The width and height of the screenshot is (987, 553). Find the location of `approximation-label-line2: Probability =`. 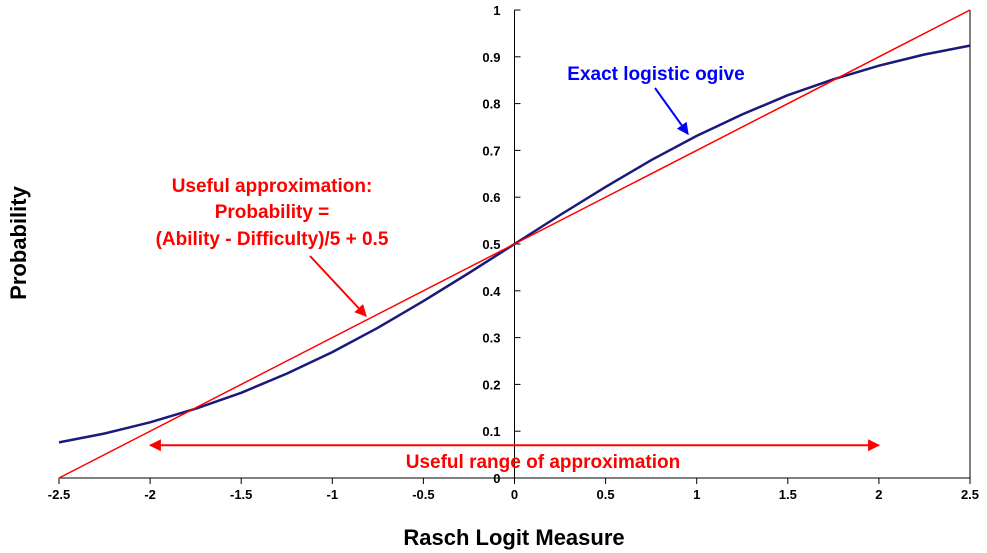

approximation-label-line2: Probability = is located at coordinates (272, 212).